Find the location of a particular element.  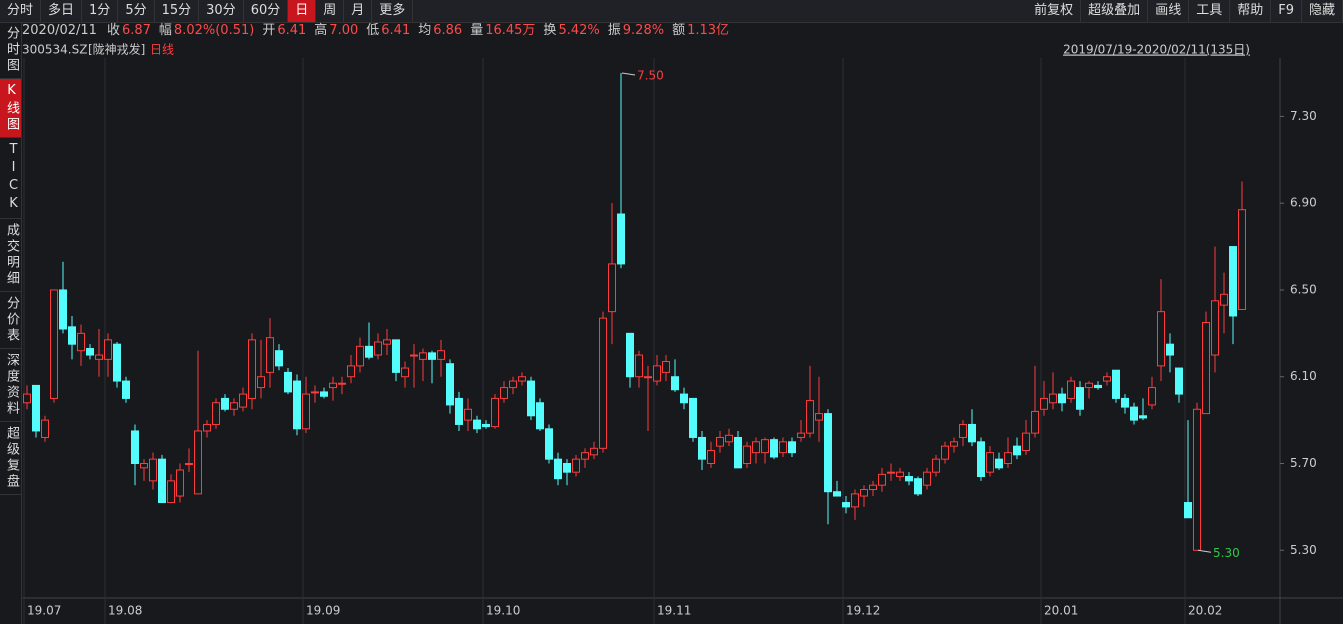

toolbar-button: 帮助 is located at coordinates (1251, 11).